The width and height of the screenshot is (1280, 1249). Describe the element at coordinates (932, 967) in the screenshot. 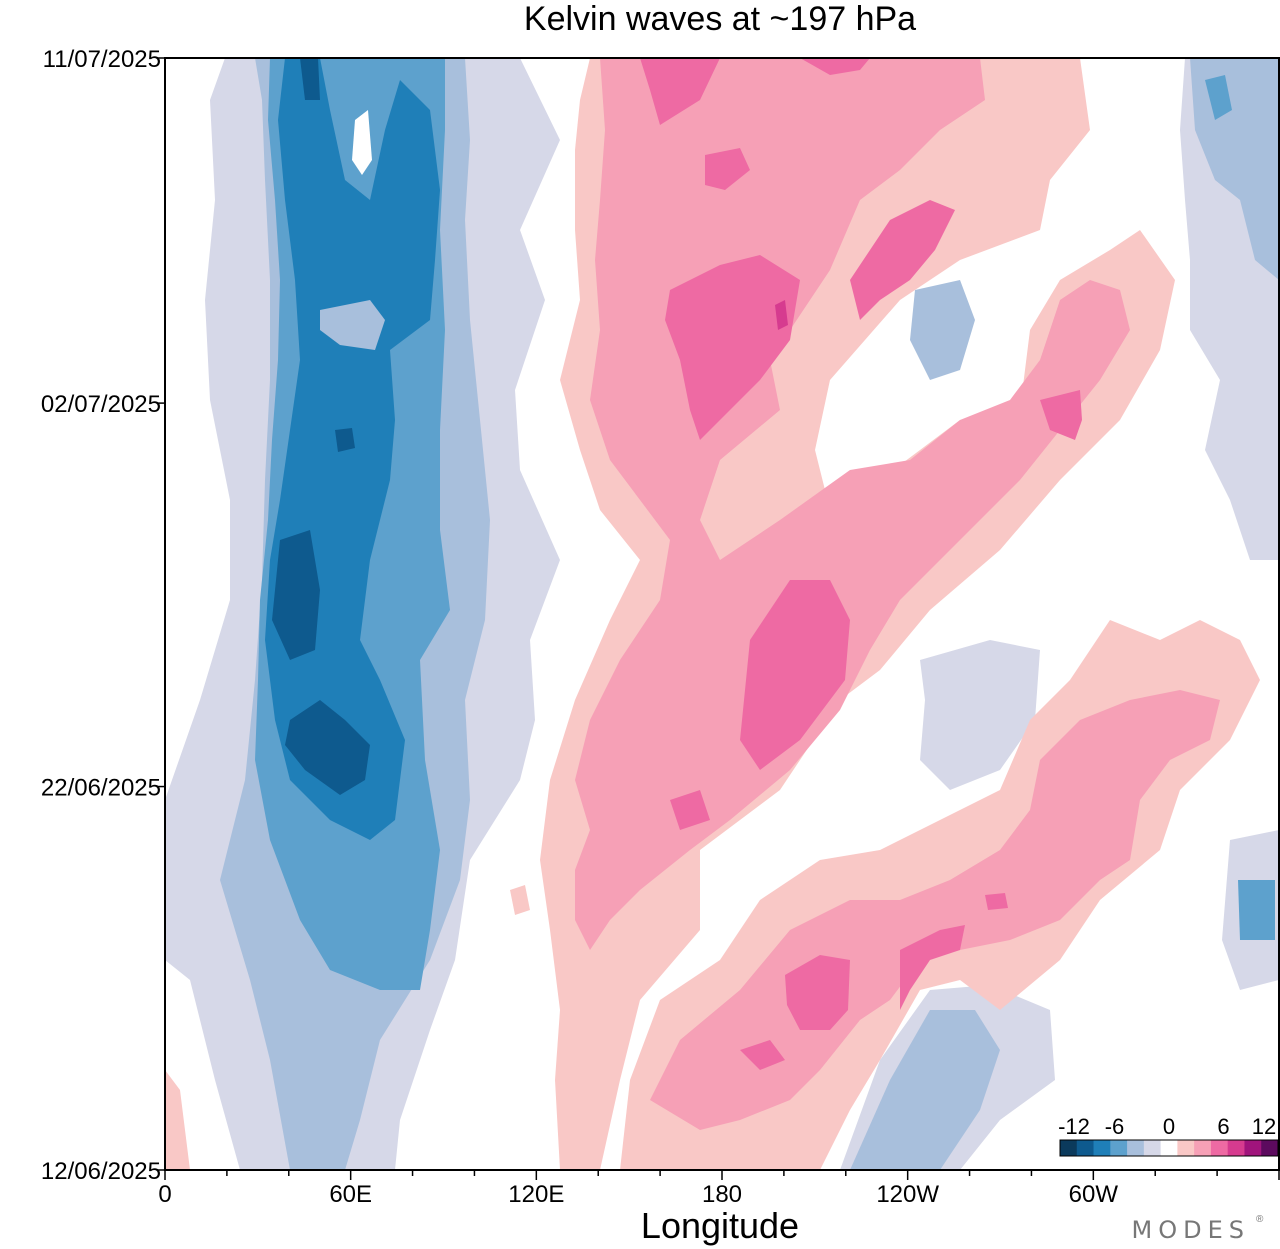

I see `contour-pos-b6b` at that location.